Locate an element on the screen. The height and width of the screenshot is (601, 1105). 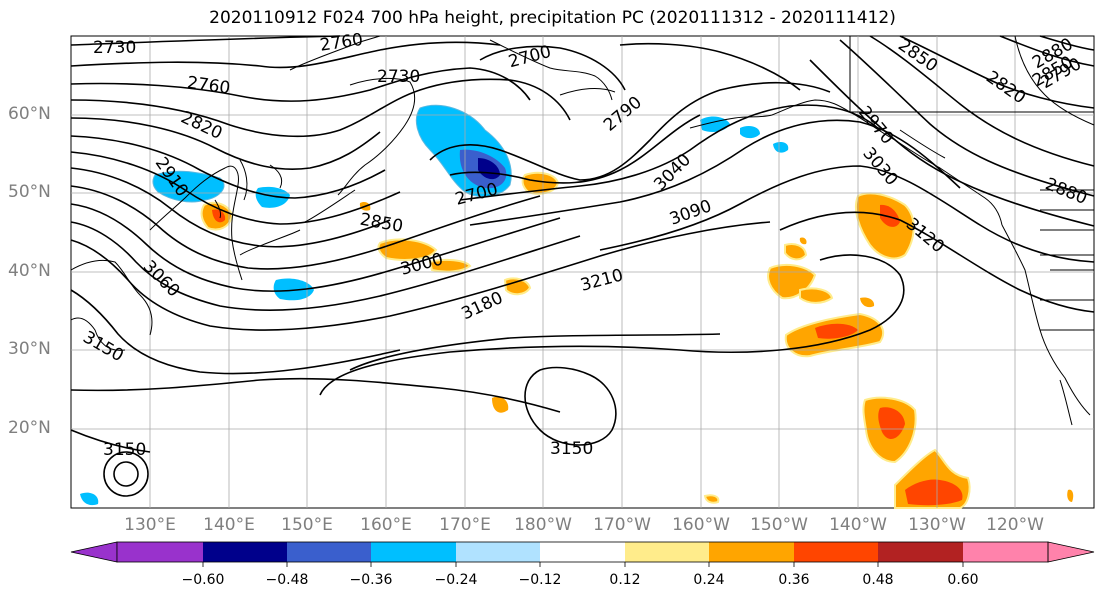
longitude-label: 120°W is located at coordinates (1015, 525).